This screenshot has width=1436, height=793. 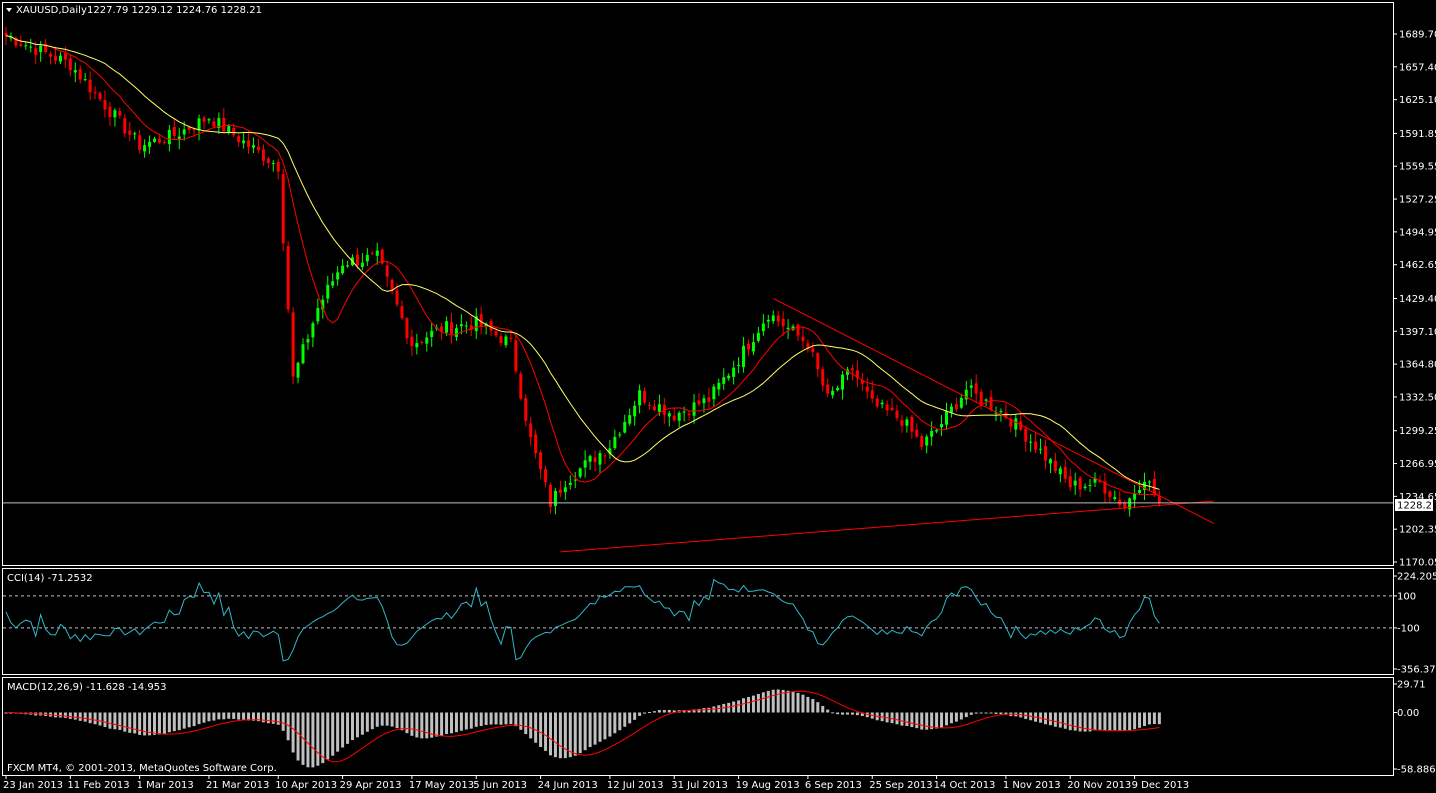 I want to click on macd-signal-series, so click(x=583, y=726).